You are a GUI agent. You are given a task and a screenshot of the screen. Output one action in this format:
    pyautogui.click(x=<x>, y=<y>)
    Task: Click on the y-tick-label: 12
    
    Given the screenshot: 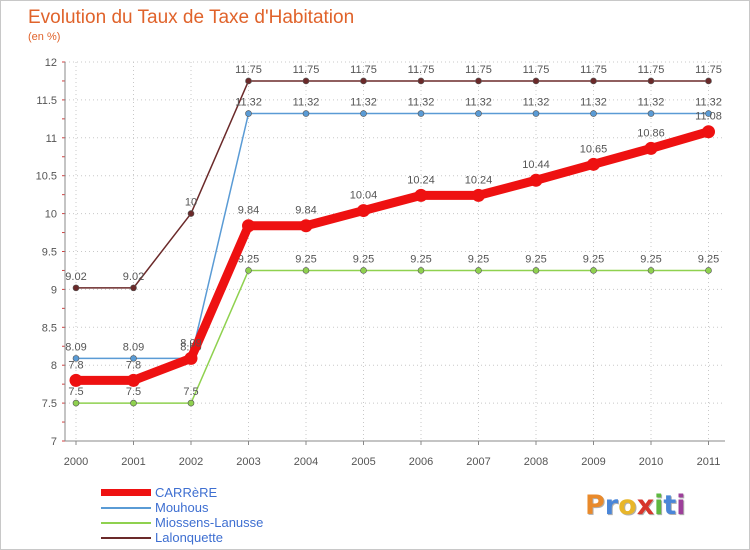 What is the action you would take?
    pyautogui.click(x=51, y=63)
    